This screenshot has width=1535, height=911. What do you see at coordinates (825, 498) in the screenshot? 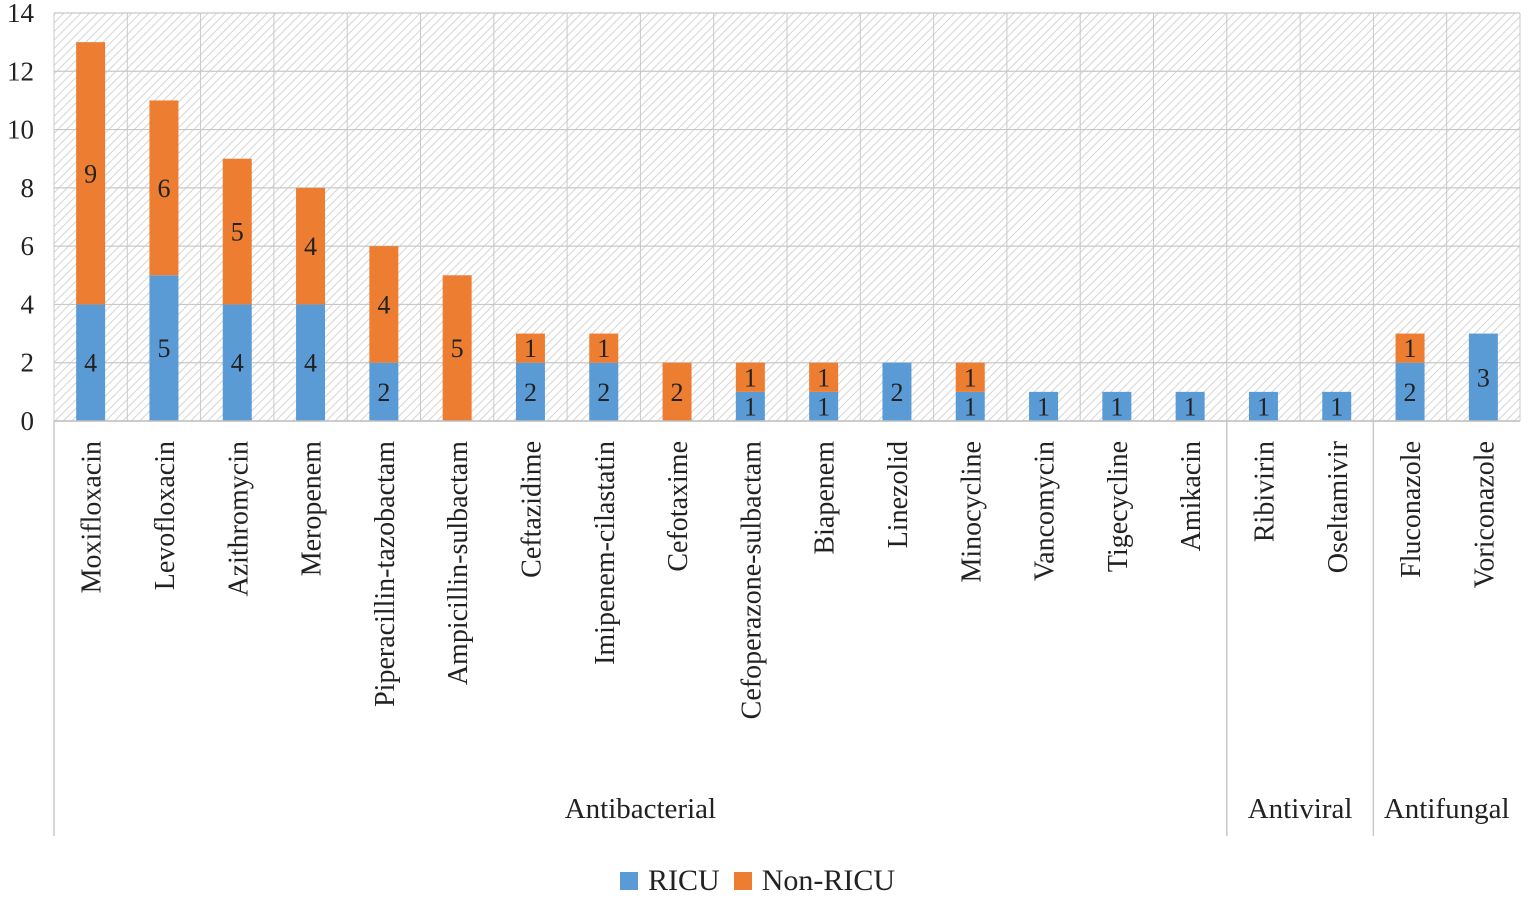
I see `x-tick-label: Biapenem` at bounding box center [825, 498].